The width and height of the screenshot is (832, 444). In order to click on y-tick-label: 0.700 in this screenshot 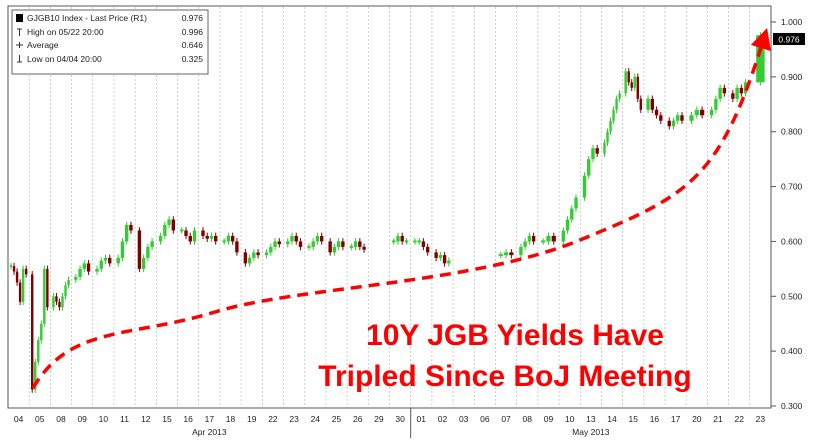, I will do `click(792, 187)`.